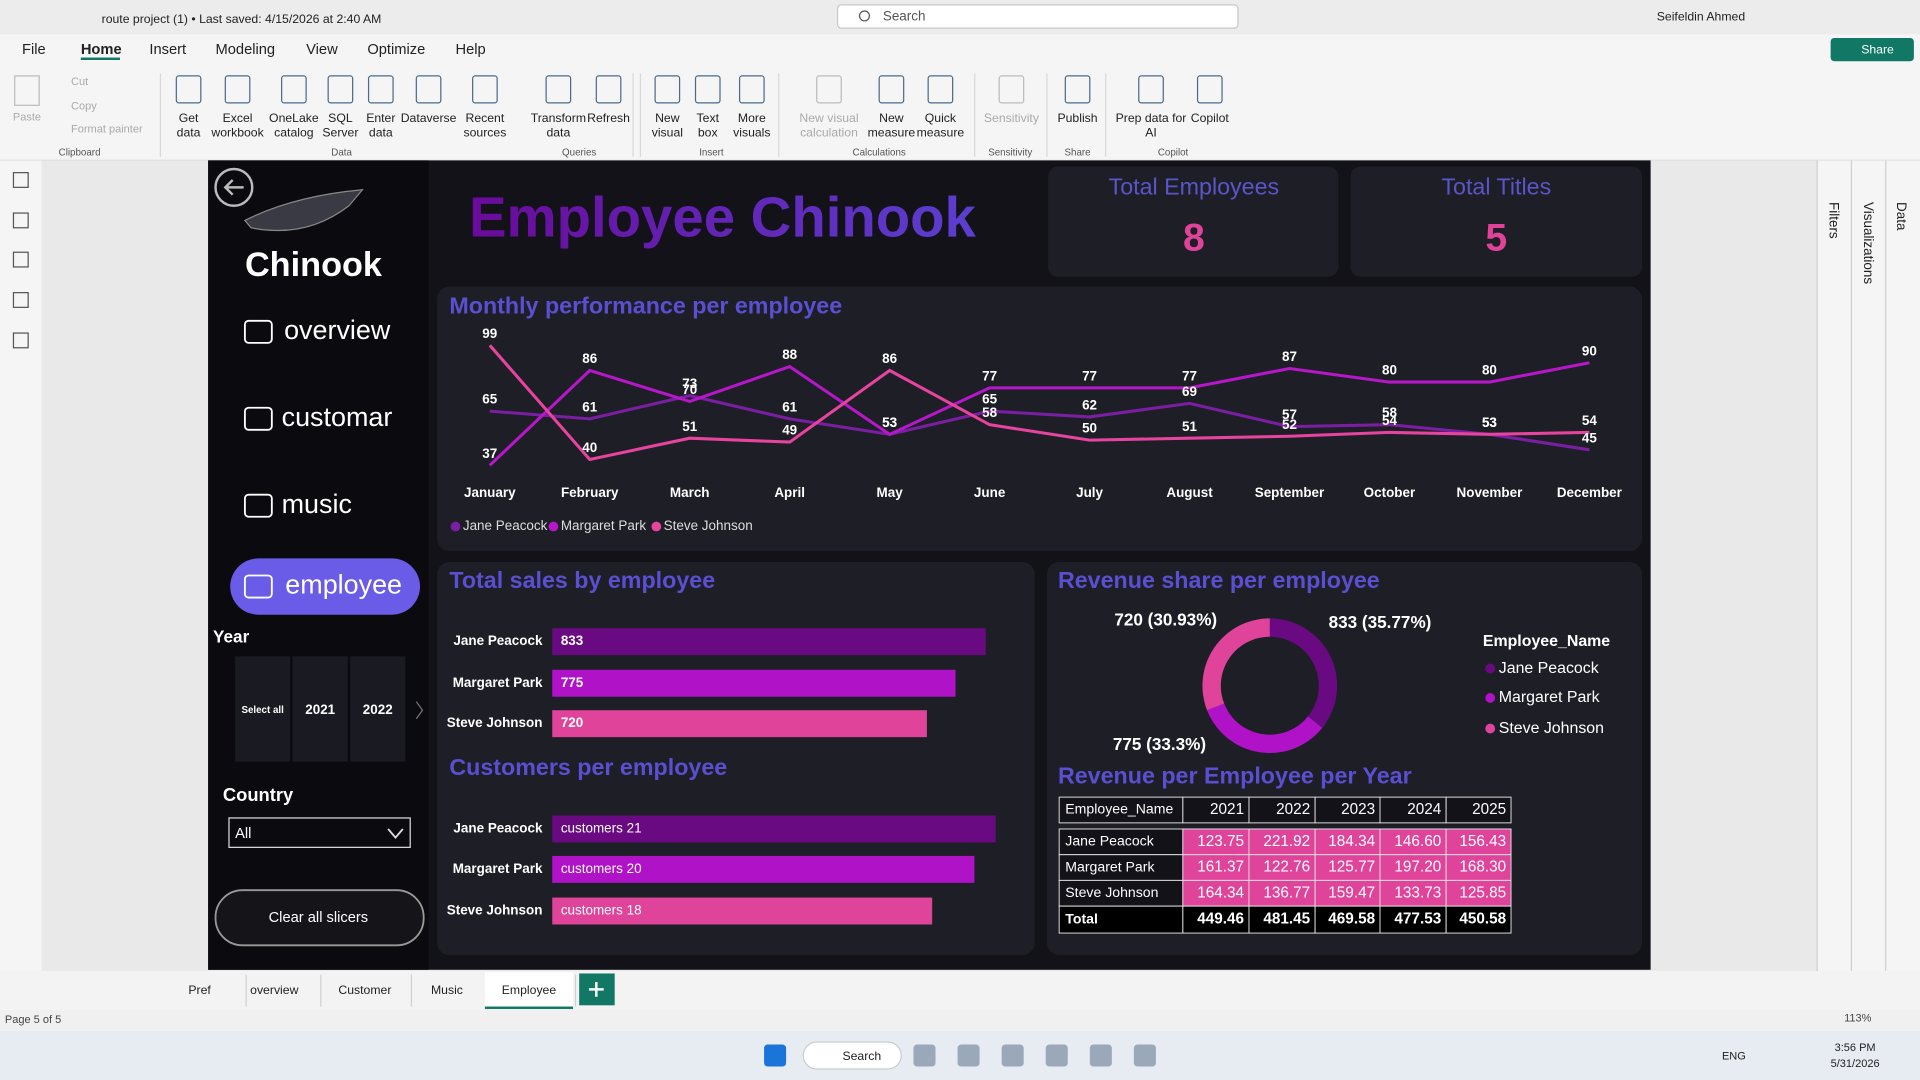  What do you see at coordinates (317, 504) in the screenshot?
I see `nav-link: music` at bounding box center [317, 504].